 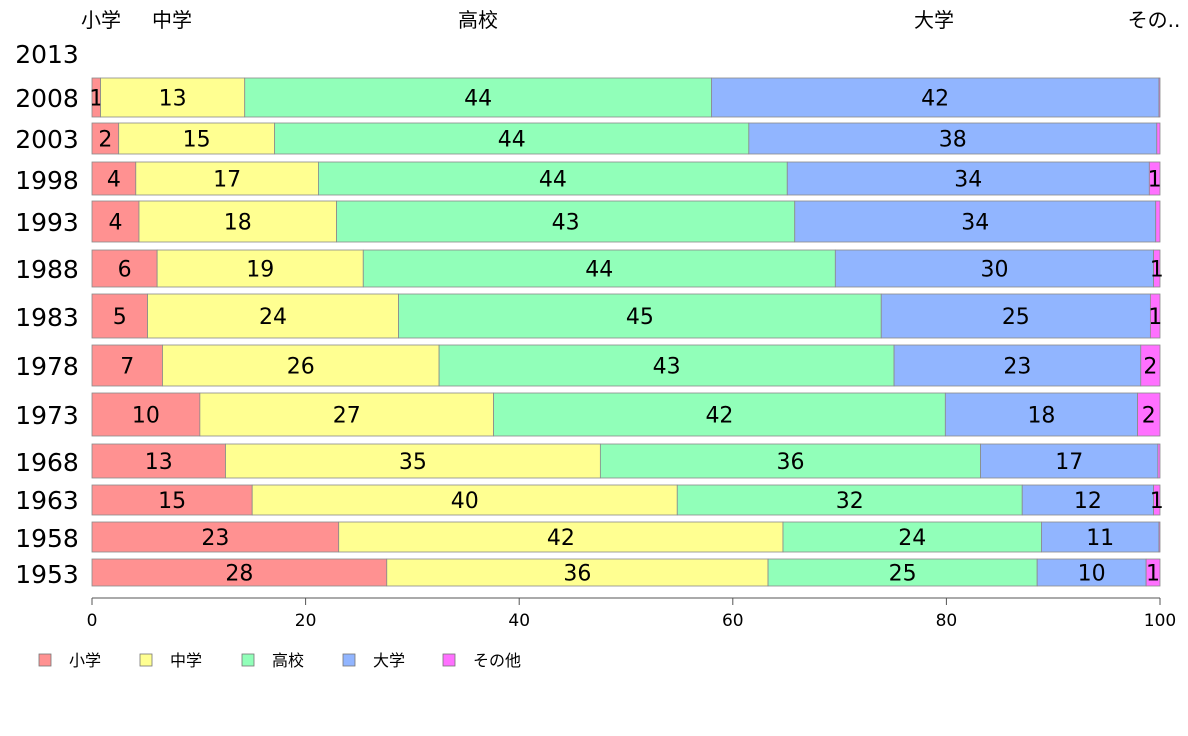 What do you see at coordinates (115, 223) in the screenshot?
I see `data-label: 4` at bounding box center [115, 223].